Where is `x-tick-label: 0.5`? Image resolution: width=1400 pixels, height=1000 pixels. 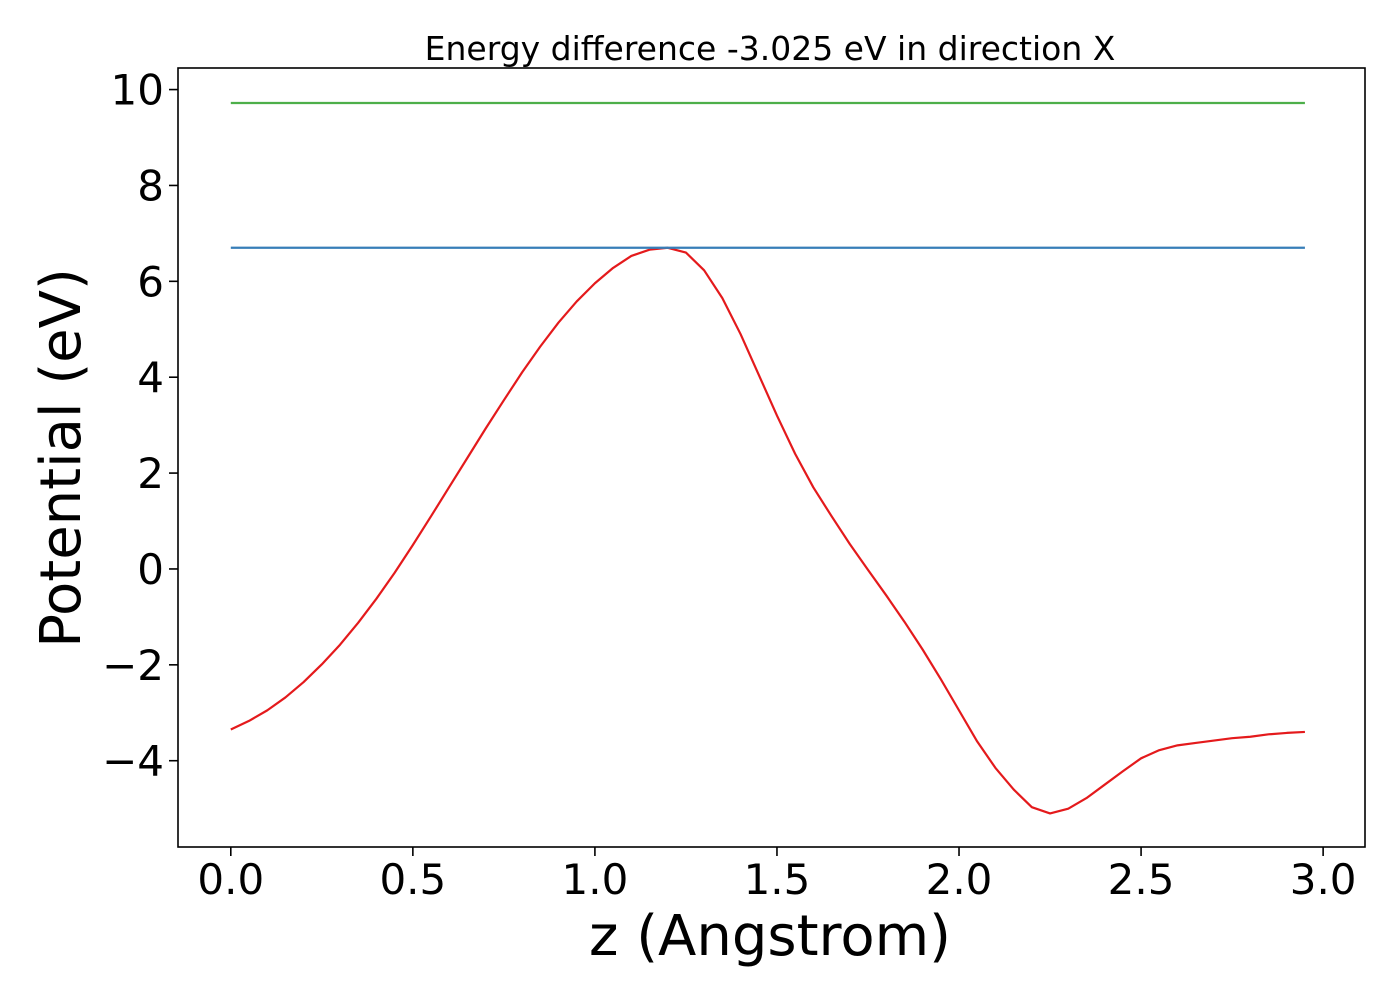
x-tick-label: 0.5 is located at coordinates (412, 879).